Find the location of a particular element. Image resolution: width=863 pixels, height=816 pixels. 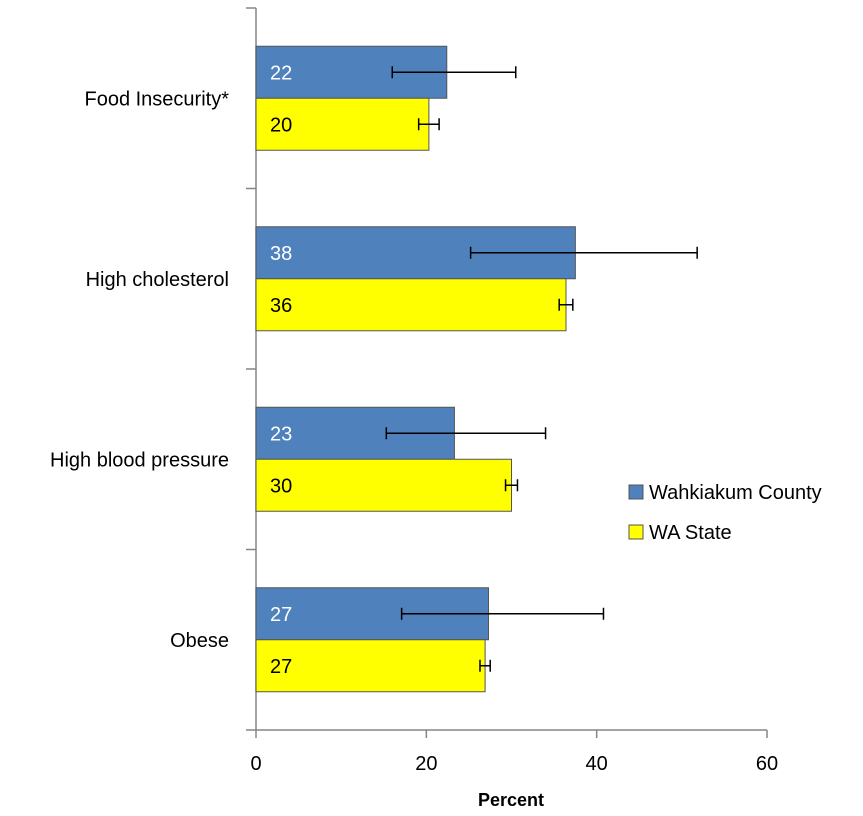

data-label: 22 is located at coordinates (281, 73).